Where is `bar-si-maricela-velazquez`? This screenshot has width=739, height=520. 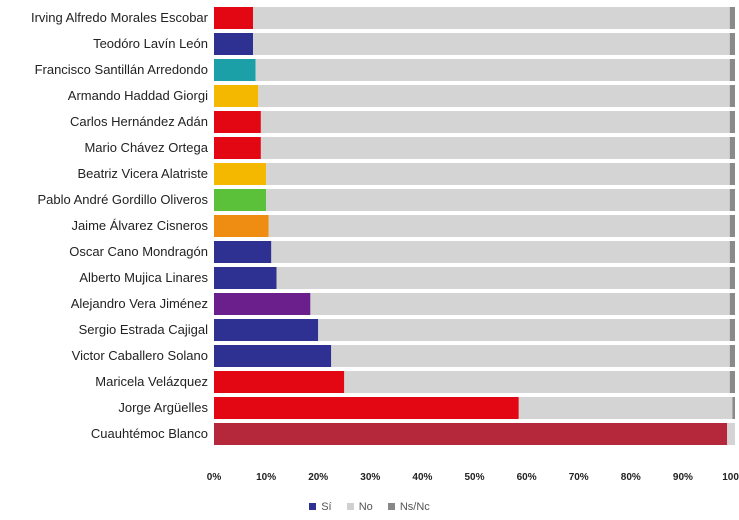
bar-si-maricela-velazquez is located at coordinates (279, 382).